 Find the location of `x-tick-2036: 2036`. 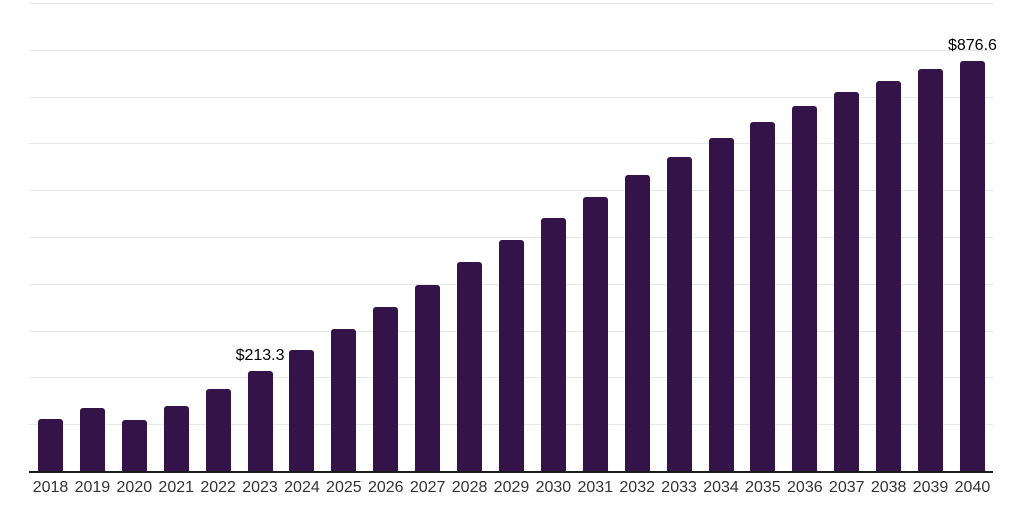

x-tick-2036: 2036 is located at coordinates (805, 487).